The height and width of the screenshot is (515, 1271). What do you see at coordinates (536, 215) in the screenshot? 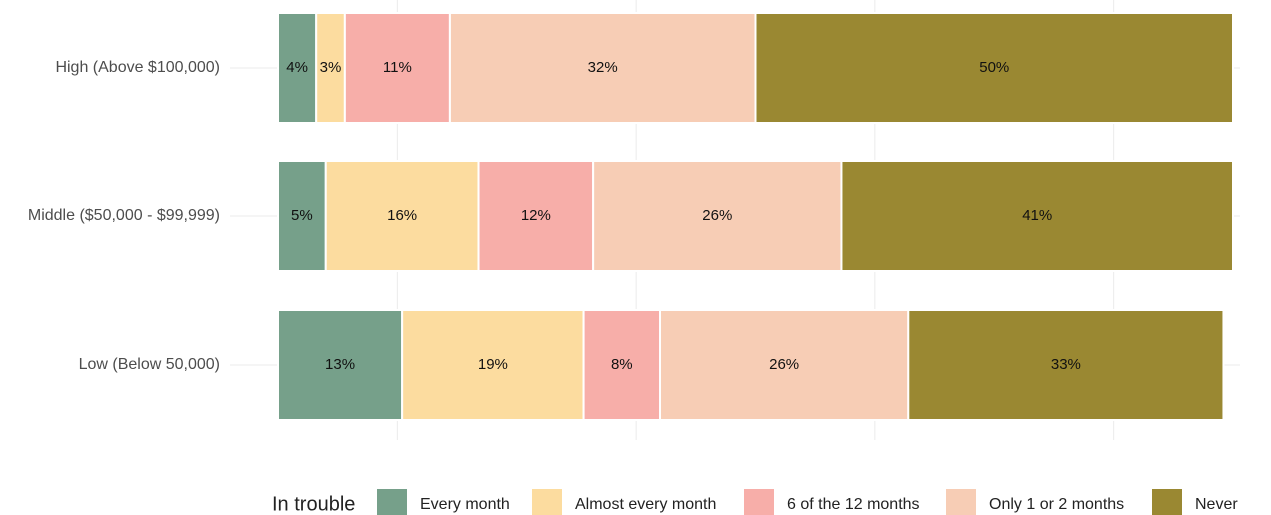
I see `value-label: 12%` at bounding box center [536, 215].